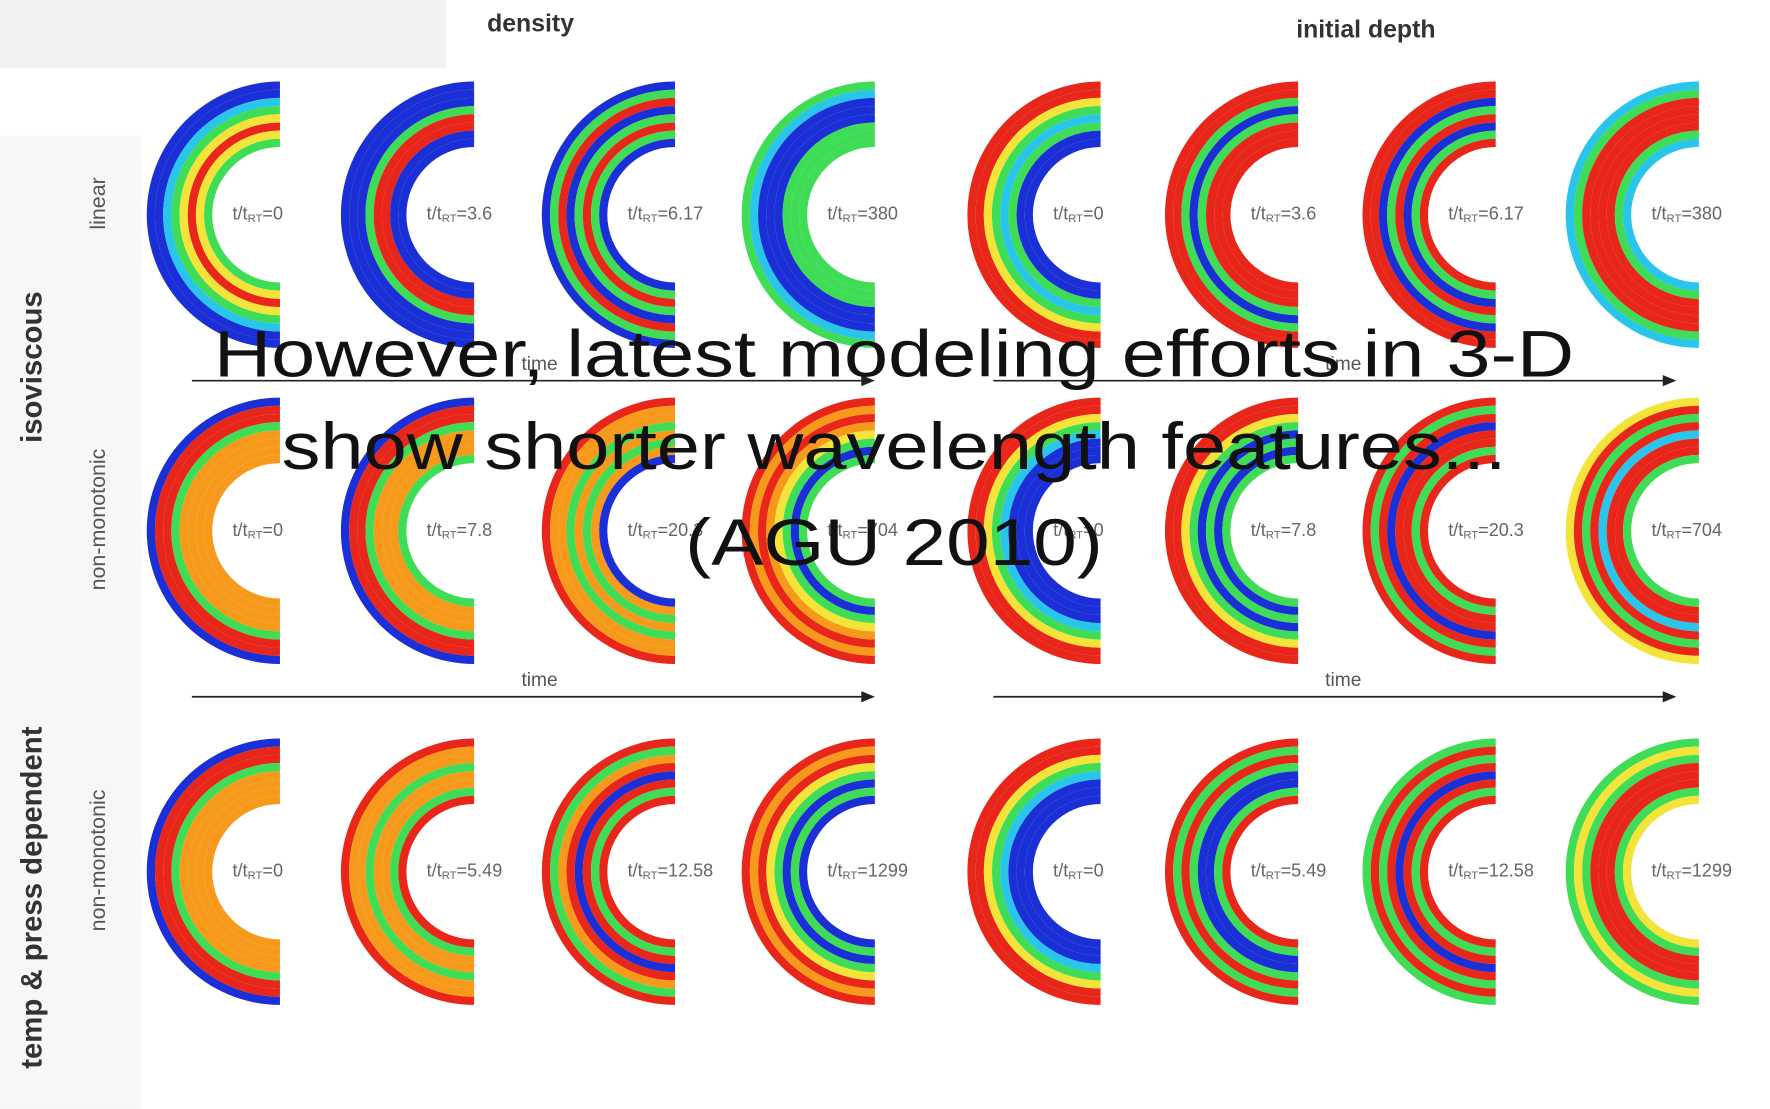 The image size is (1770, 1109). Describe the element at coordinates (1501, 530) in the screenshot. I see `panel-time: =20.3` at that location.